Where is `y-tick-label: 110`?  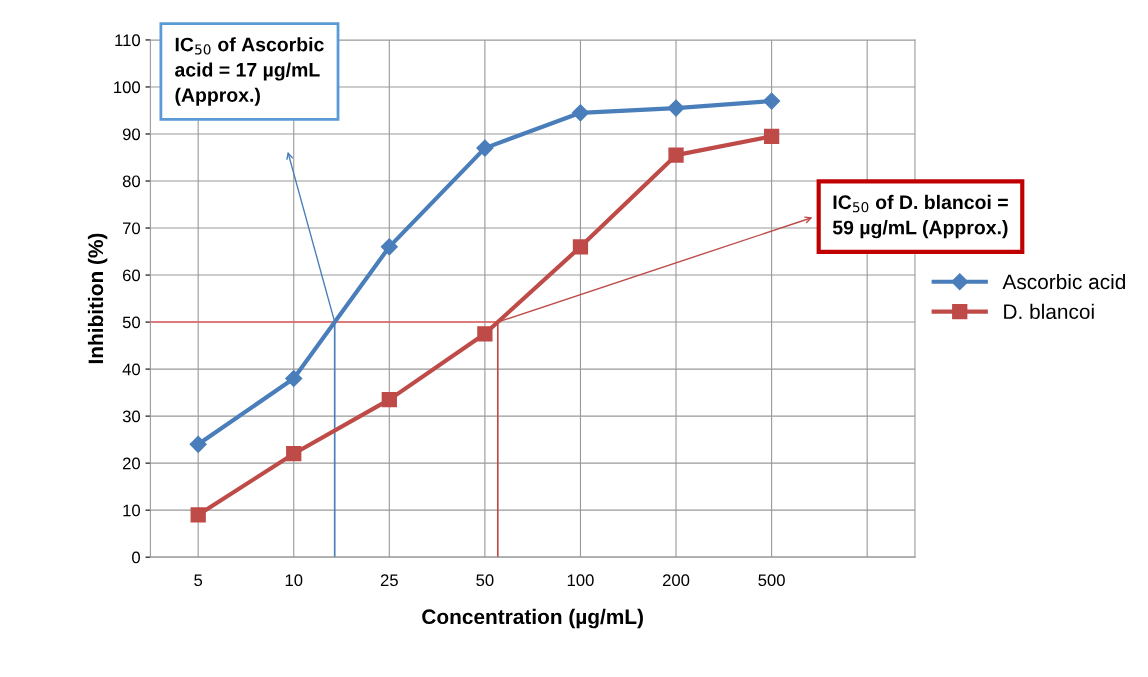 y-tick-label: 110 is located at coordinates (128, 40).